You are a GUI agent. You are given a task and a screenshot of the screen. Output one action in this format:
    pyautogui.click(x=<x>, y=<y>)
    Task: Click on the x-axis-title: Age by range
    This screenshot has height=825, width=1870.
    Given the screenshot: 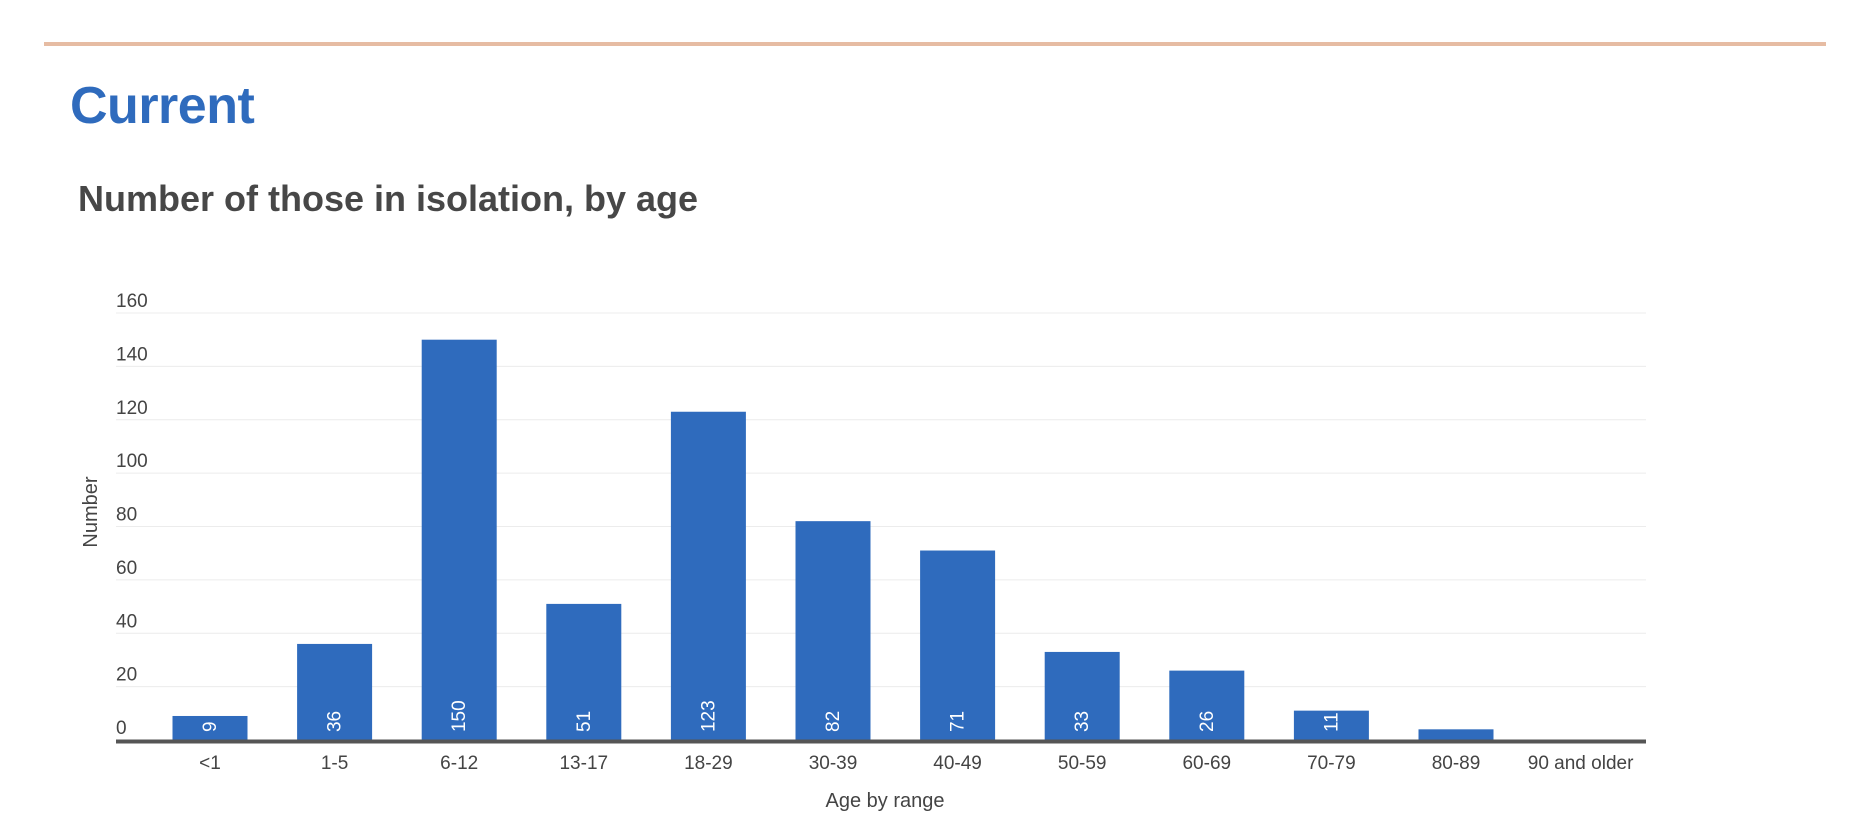 What is the action you would take?
    pyautogui.click(x=885, y=801)
    